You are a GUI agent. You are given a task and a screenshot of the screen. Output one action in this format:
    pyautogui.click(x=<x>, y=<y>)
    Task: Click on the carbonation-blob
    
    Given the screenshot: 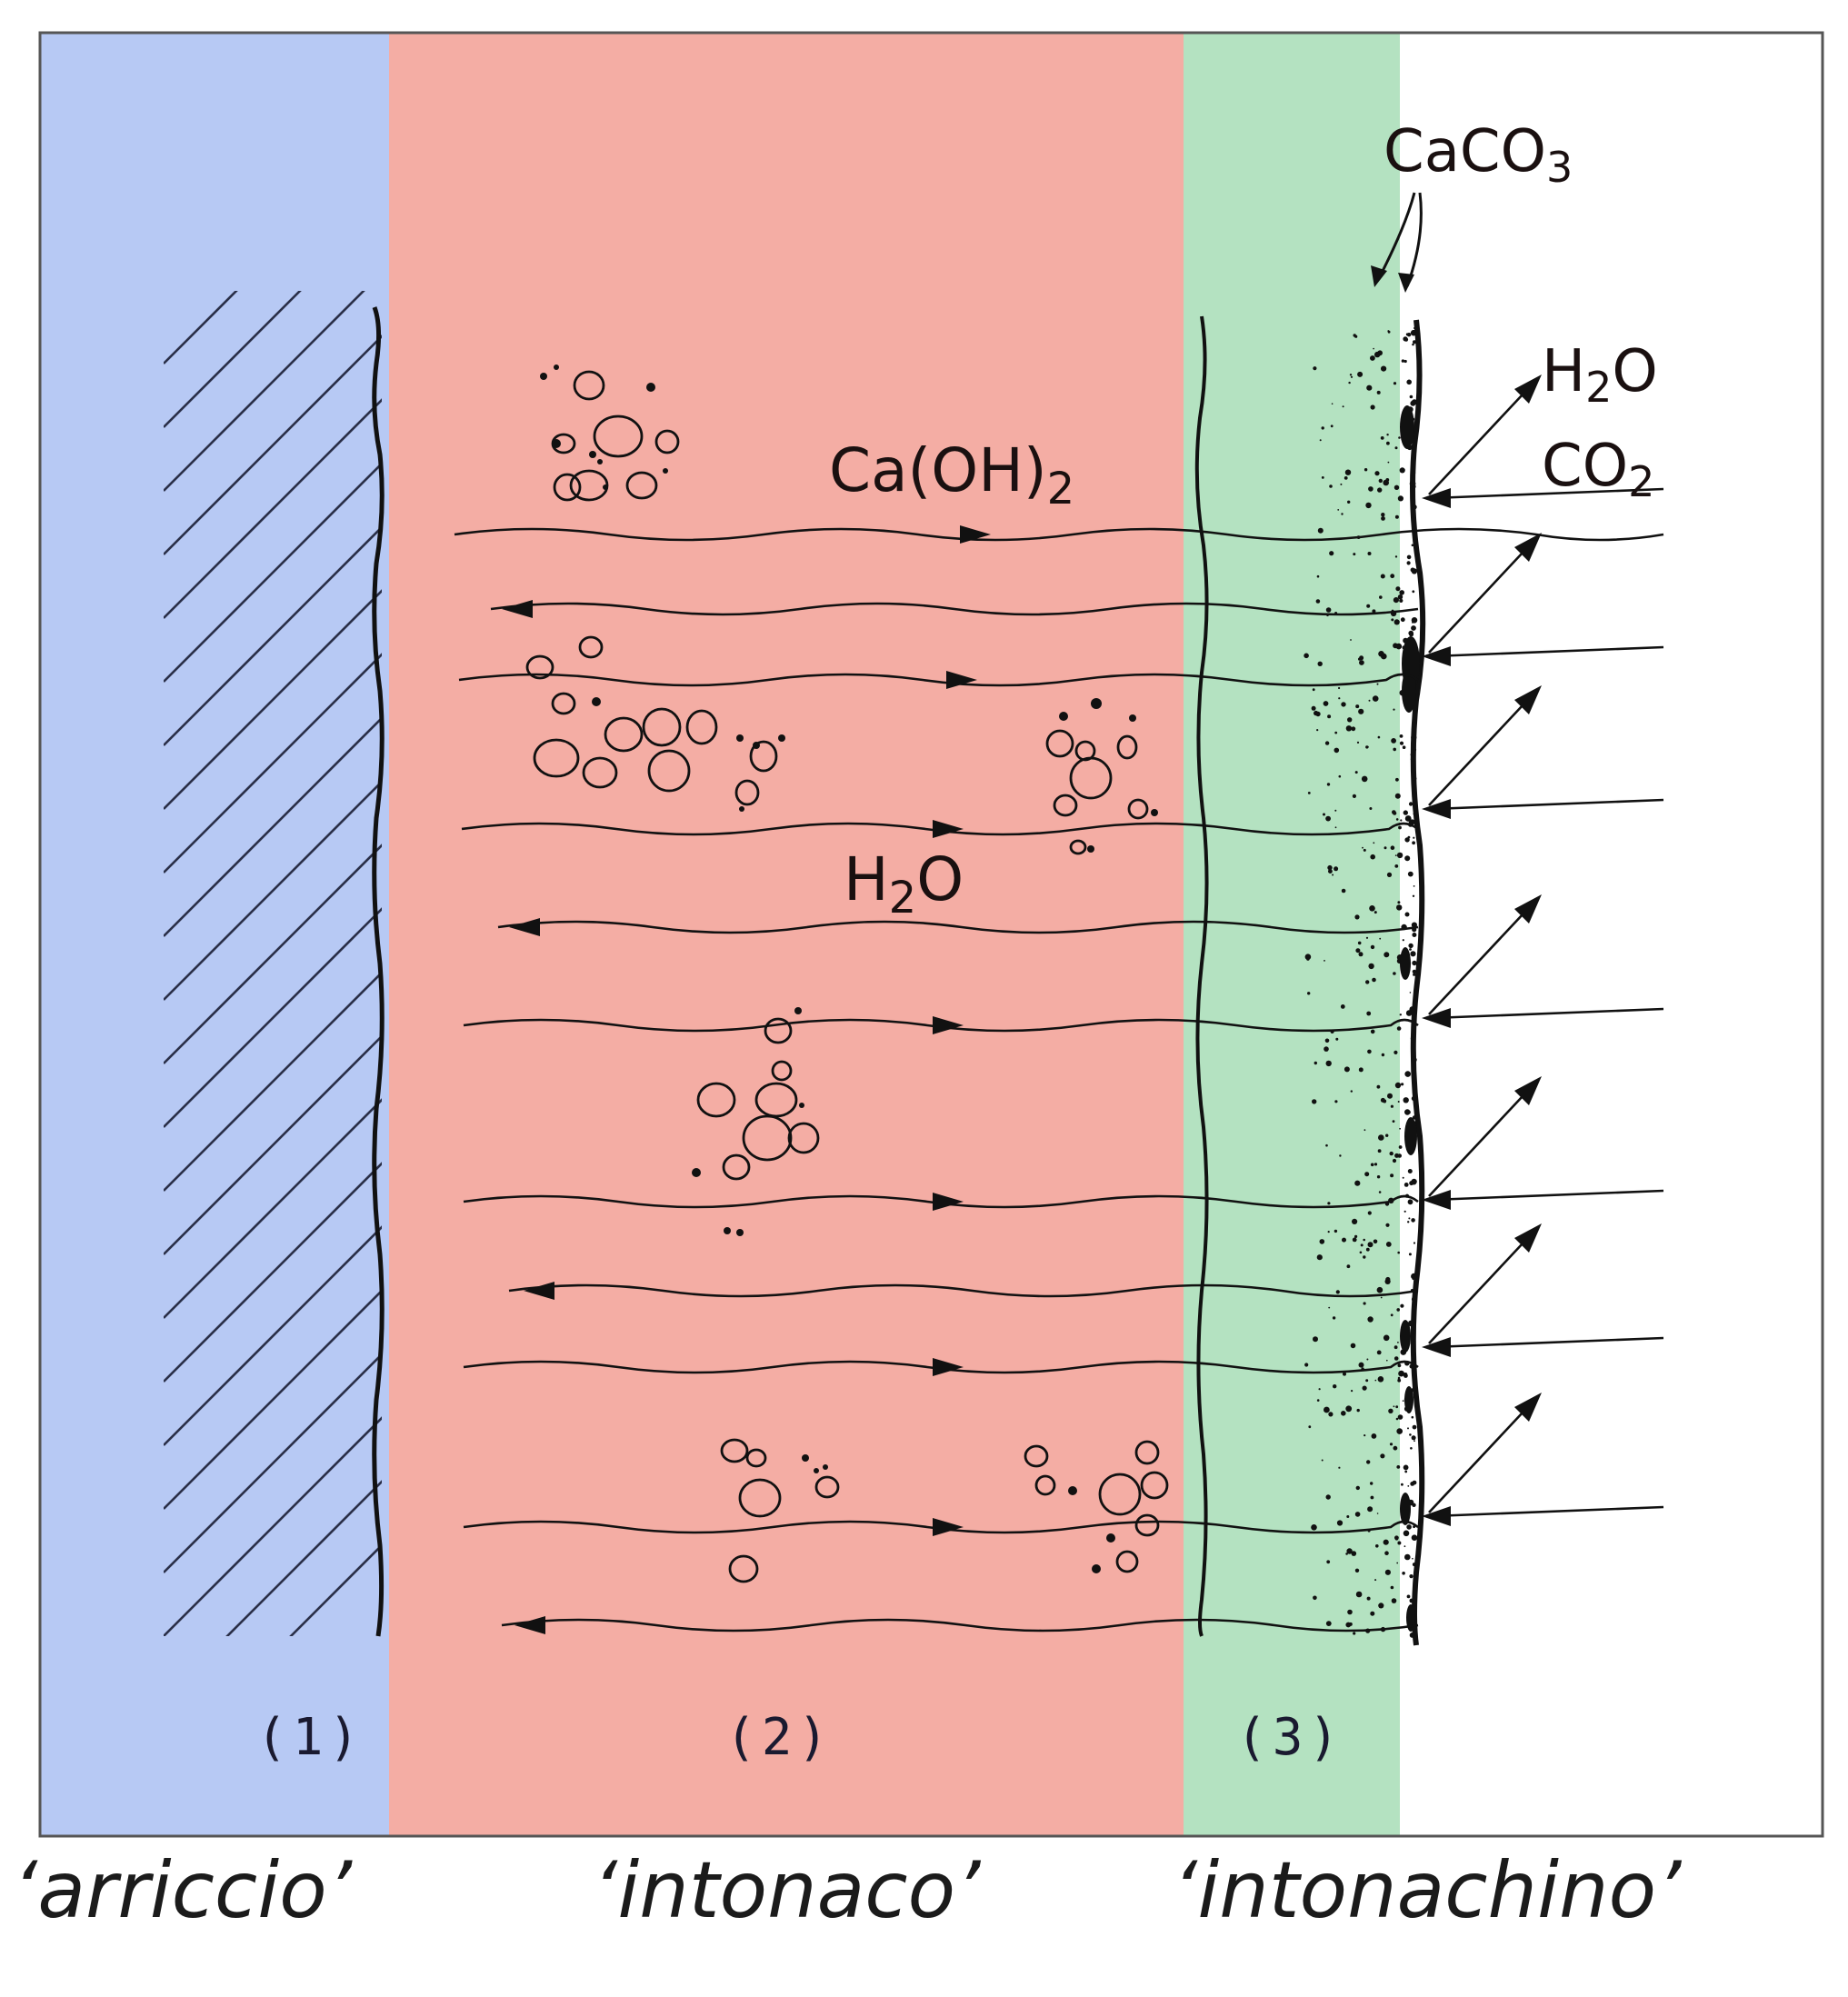 What is the action you would take?
    pyautogui.click(x=1405, y=1509)
    